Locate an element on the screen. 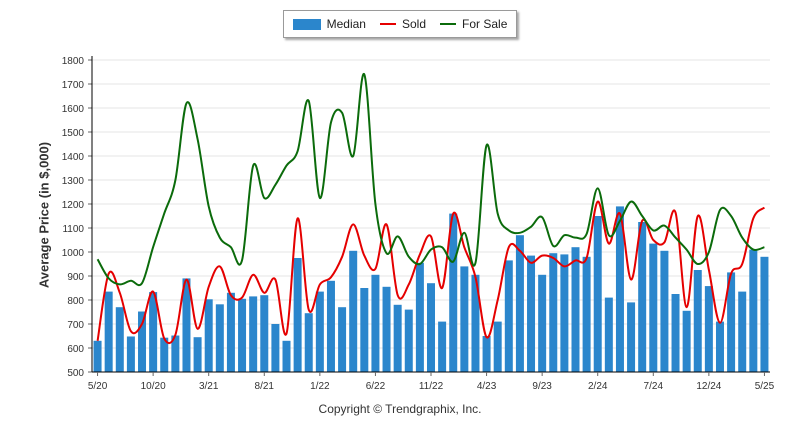 The width and height of the screenshot is (800, 434). x-tick-label: 5/25 is located at coordinates (765, 386).